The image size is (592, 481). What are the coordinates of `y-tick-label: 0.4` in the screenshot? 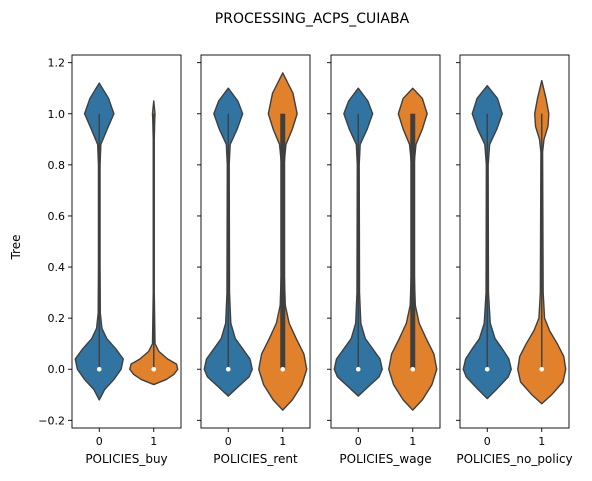 It's located at (57, 267).